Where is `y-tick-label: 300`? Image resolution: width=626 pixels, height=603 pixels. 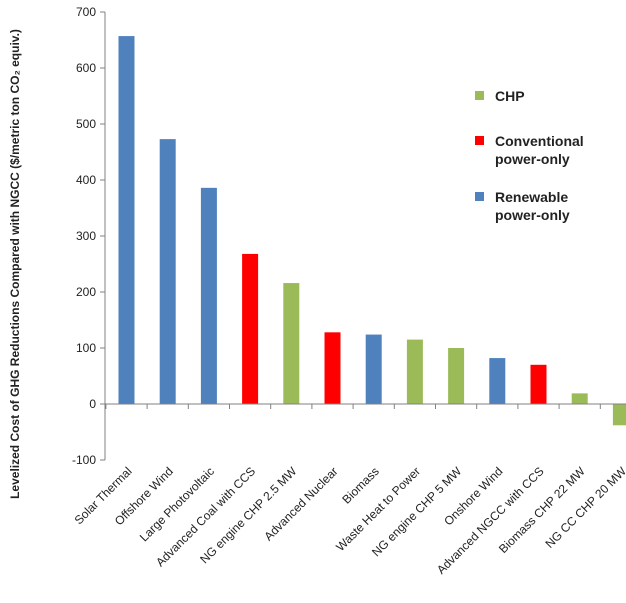 y-tick-label: 300 is located at coordinates (86, 236).